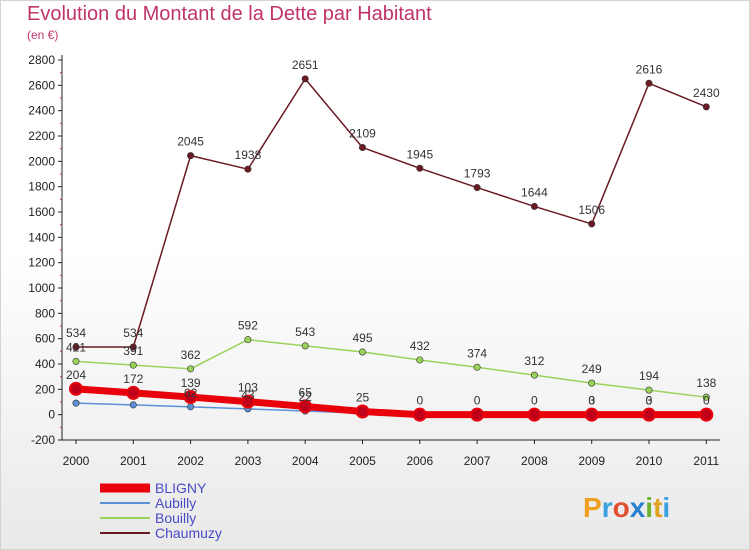  Describe the element at coordinates (43, 35) in the screenshot. I see `chart-subtitle: (en €)` at that location.